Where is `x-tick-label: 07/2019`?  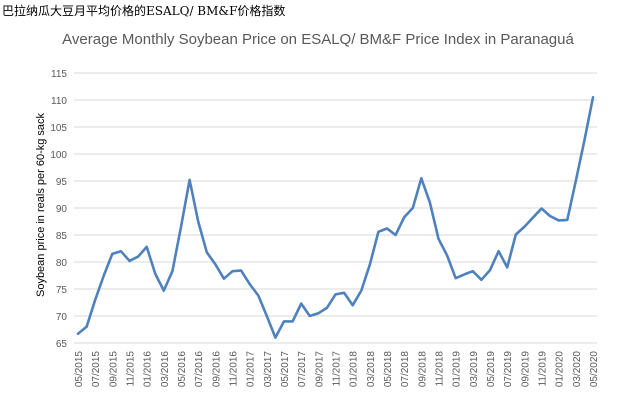
x-tick-label: 07/2019 is located at coordinates (508, 369).